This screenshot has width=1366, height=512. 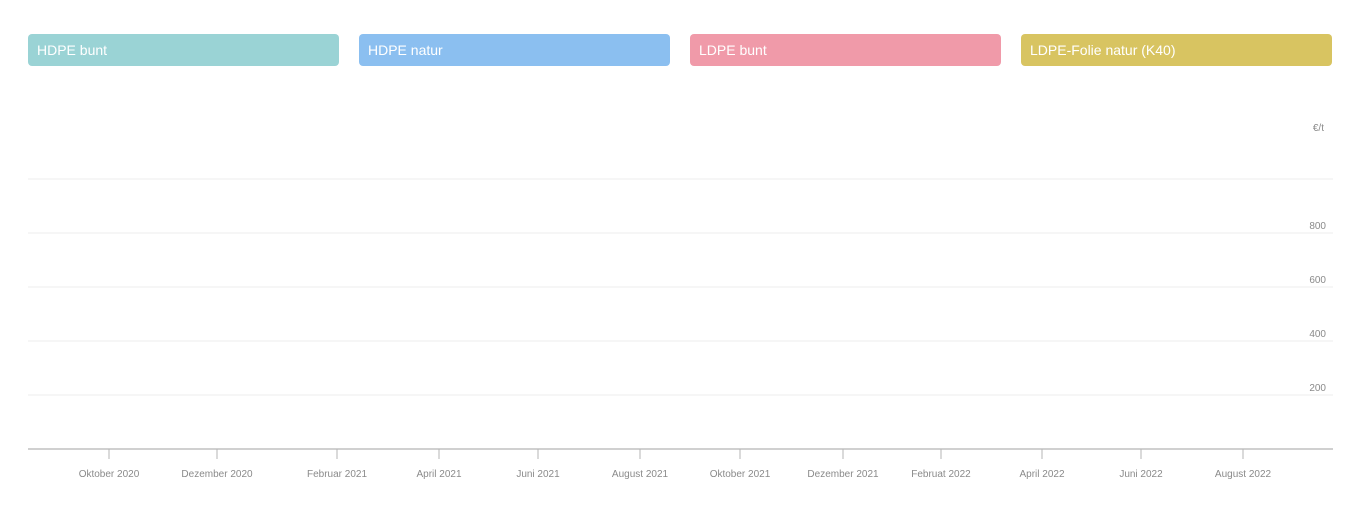 What do you see at coordinates (1243, 474) in the screenshot?
I see `x-tick-label: August 2022` at bounding box center [1243, 474].